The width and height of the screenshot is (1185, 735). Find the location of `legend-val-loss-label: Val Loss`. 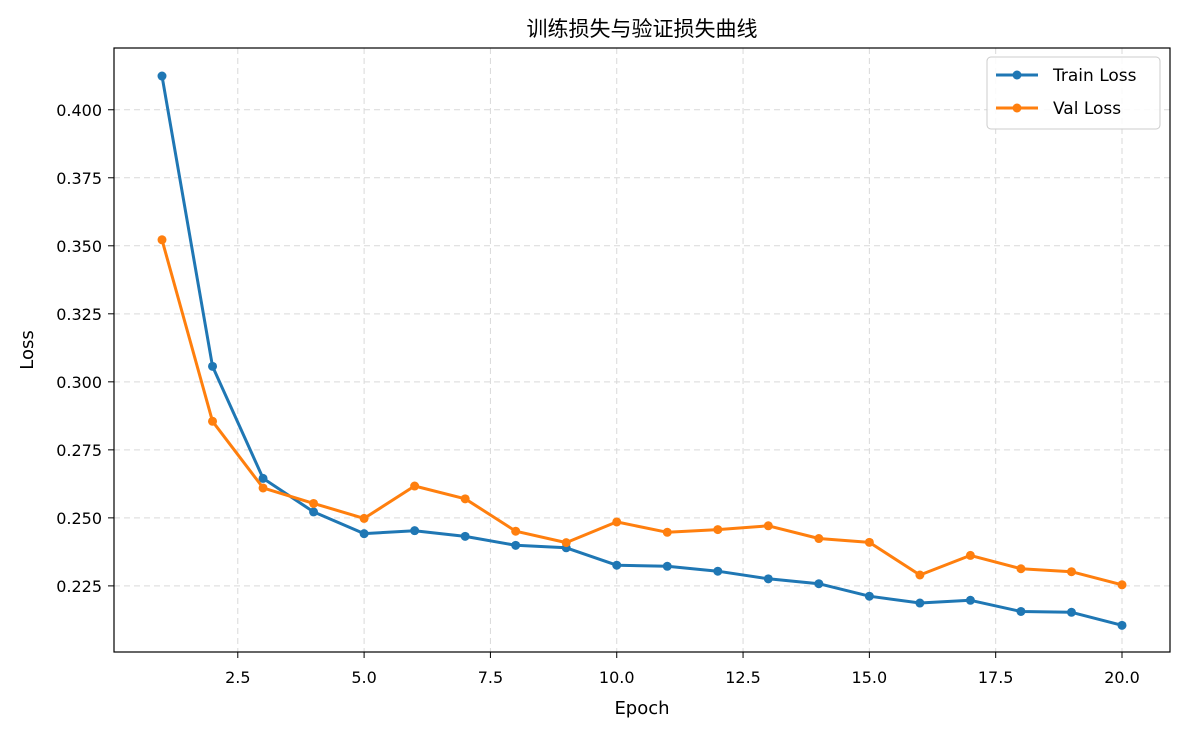

legend-val-loss-label: Val Loss is located at coordinates (1087, 109).